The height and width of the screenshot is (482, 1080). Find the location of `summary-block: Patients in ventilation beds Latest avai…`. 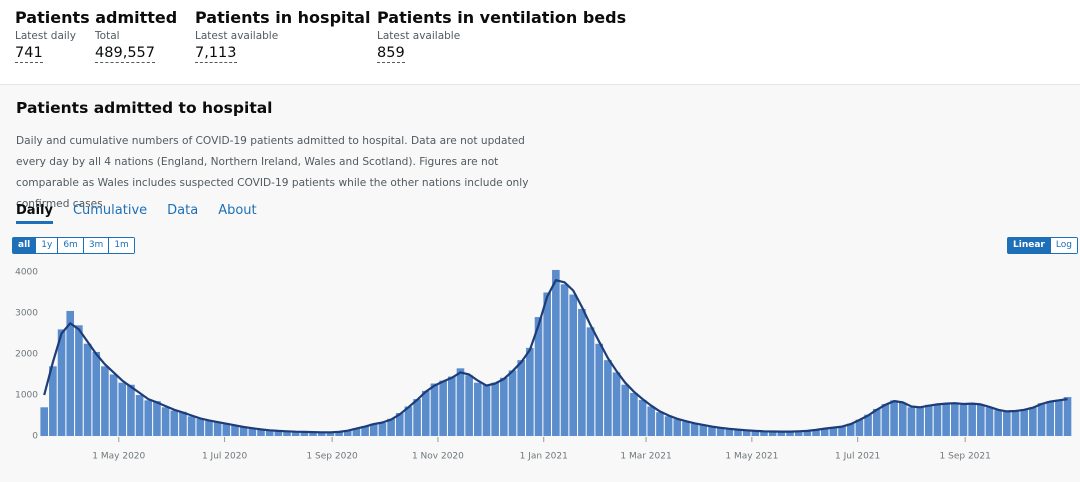

summary-block: Patients in ventilation beds Latest avai… is located at coordinates (501, 35).